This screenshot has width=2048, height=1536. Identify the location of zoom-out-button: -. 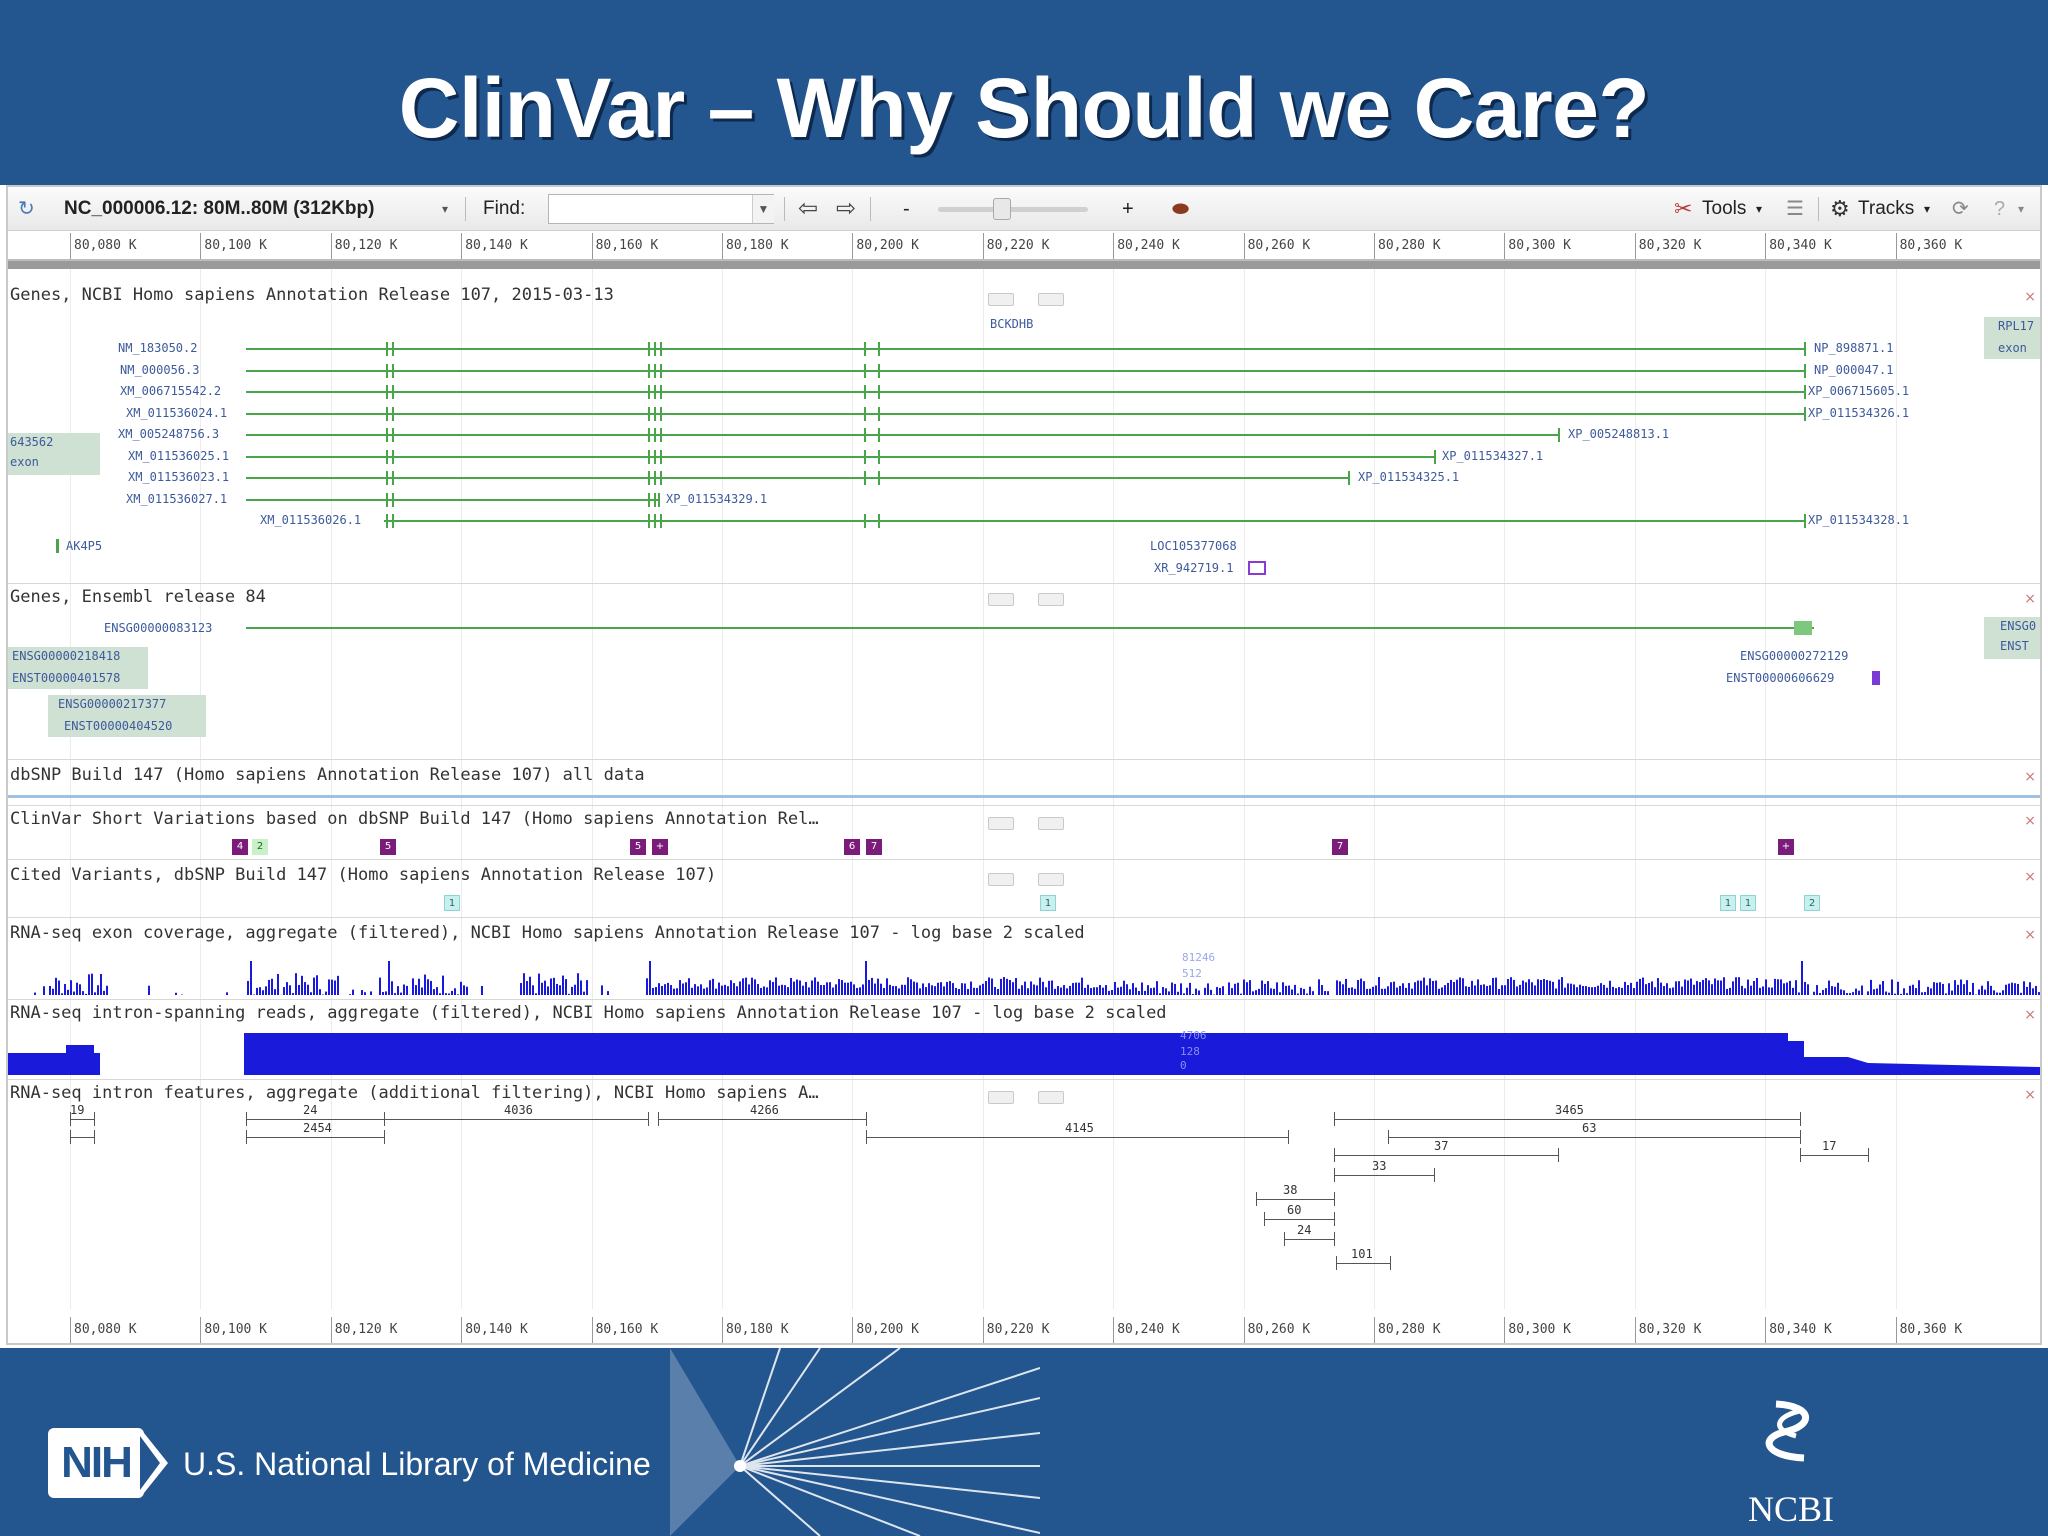
(906, 209).